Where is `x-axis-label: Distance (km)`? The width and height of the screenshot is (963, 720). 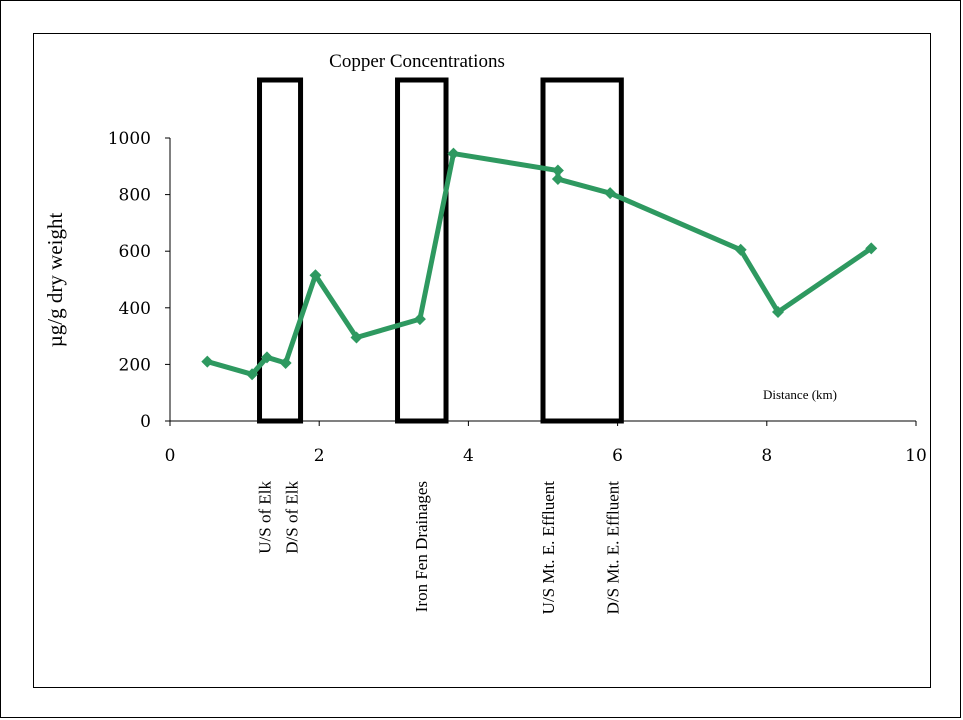 x-axis-label: Distance (km) is located at coordinates (800, 394).